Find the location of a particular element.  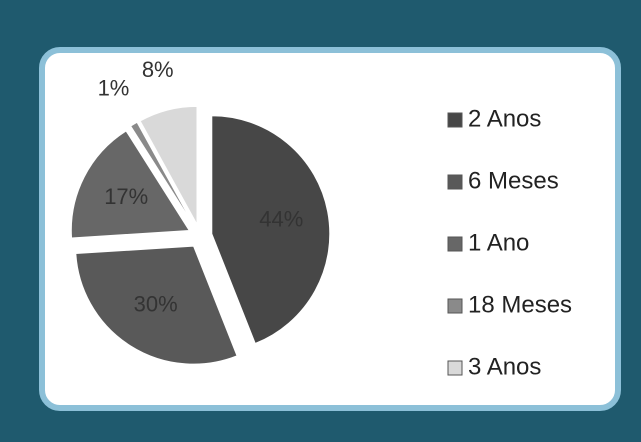

data-label: 30% is located at coordinates (156, 304).